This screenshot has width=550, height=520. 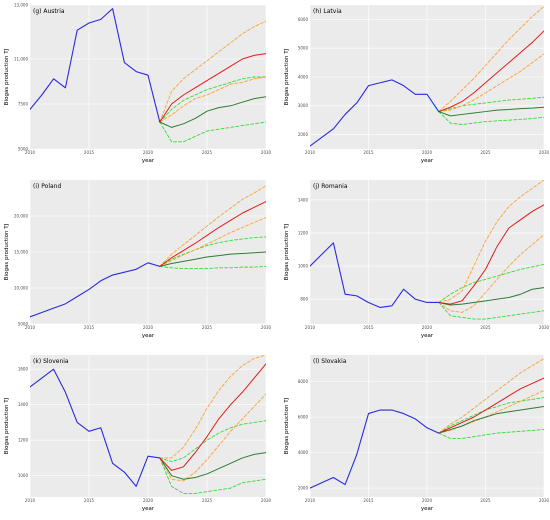 What do you see at coordinates (303, 381) in the screenshot?
I see `y-tick-label: 8000` at bounding box center [303, 381].